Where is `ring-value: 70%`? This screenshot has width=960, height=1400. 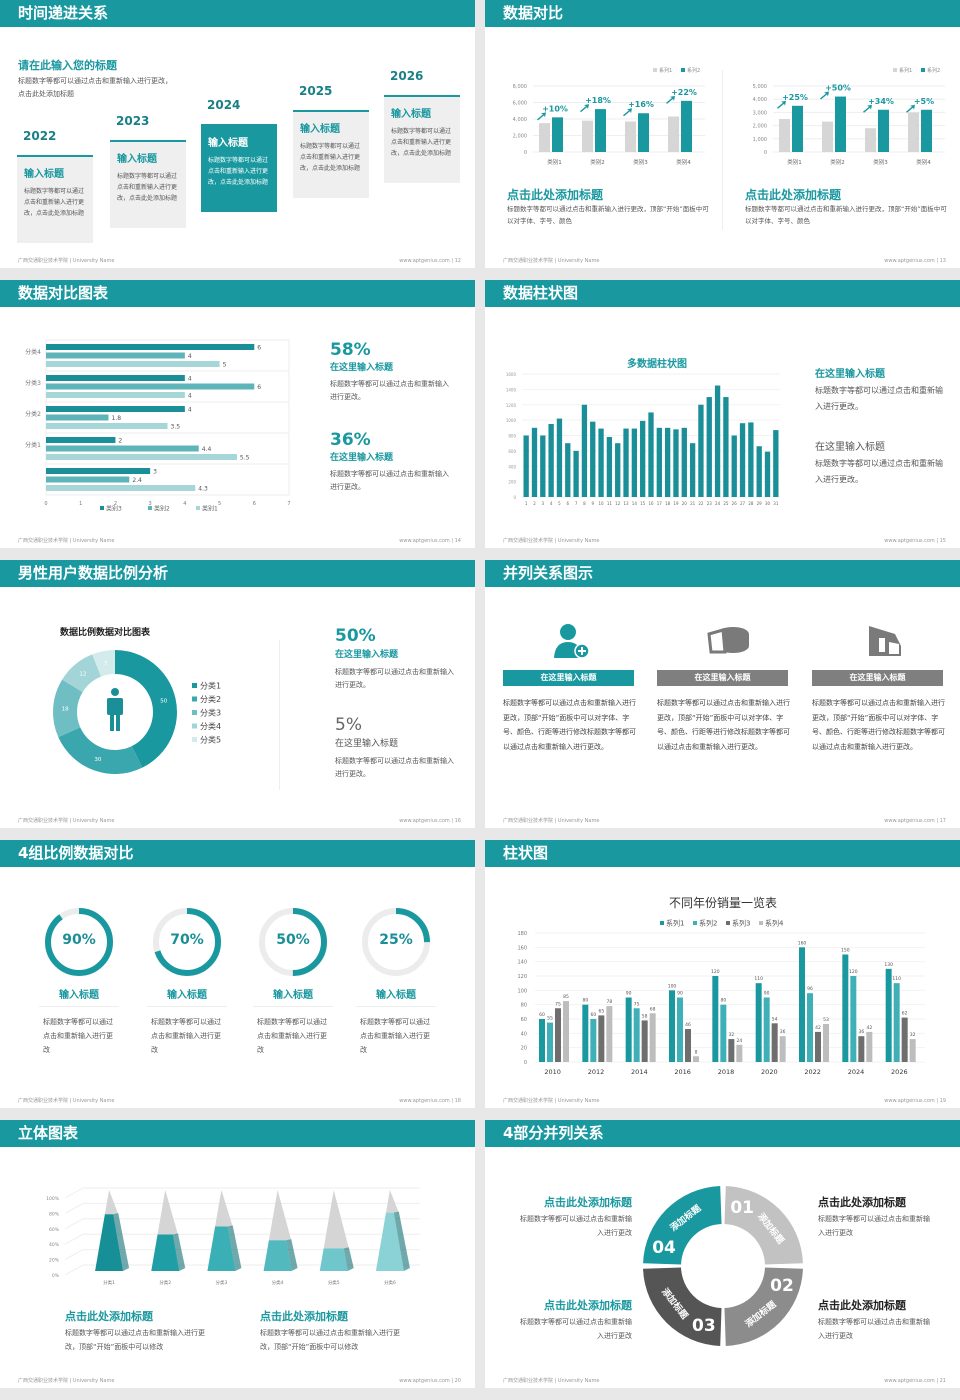 ring-value: 70% is located at coordinates (187, 940).